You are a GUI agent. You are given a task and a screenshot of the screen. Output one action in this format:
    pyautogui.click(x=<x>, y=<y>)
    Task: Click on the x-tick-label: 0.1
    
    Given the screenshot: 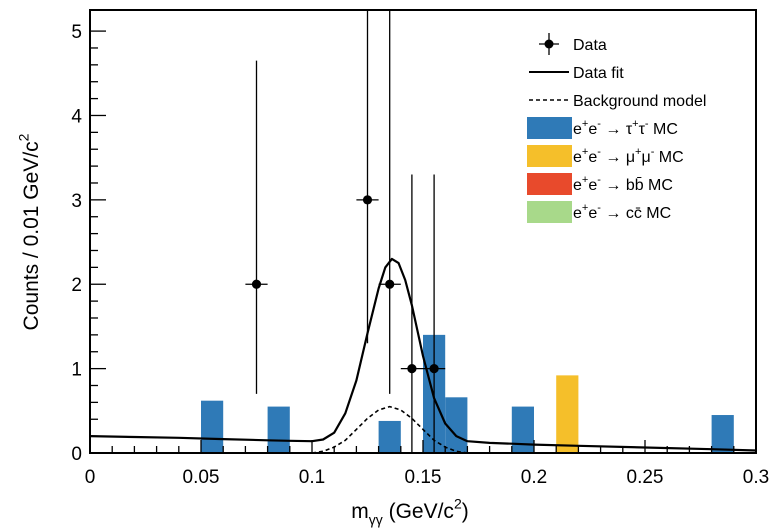 What is the action you would take?
    pyautogui.click(x=312, y=477)
    